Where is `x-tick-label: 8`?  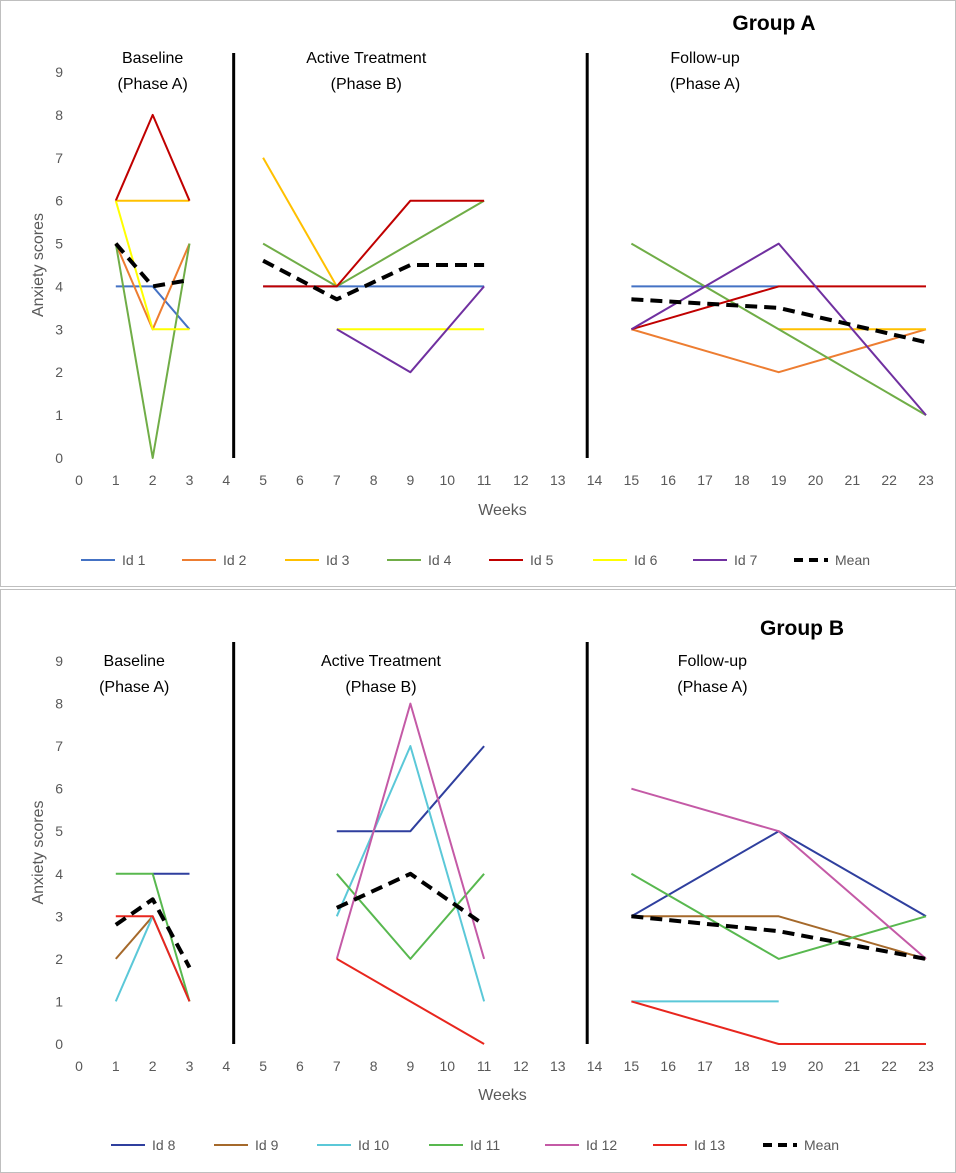 x-tick-label: 8 is located at coordinates (374, 1066).